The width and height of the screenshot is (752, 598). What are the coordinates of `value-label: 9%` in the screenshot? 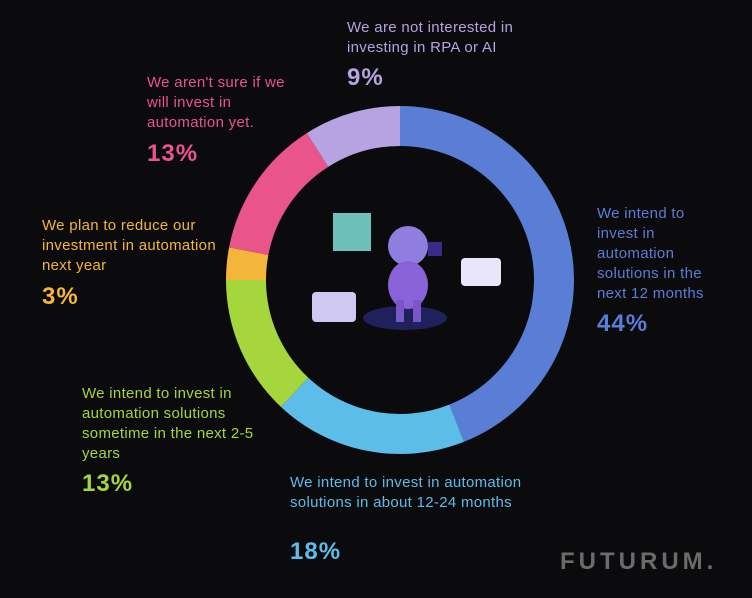 It's located at (365, 77).